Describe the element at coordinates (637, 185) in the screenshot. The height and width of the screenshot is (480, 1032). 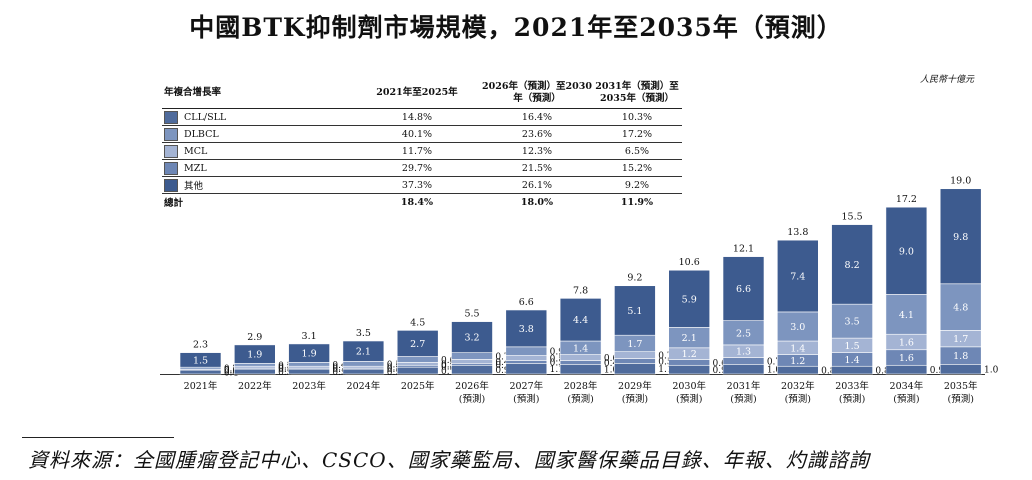
I see `cagr-value: 9.2%` at that location.